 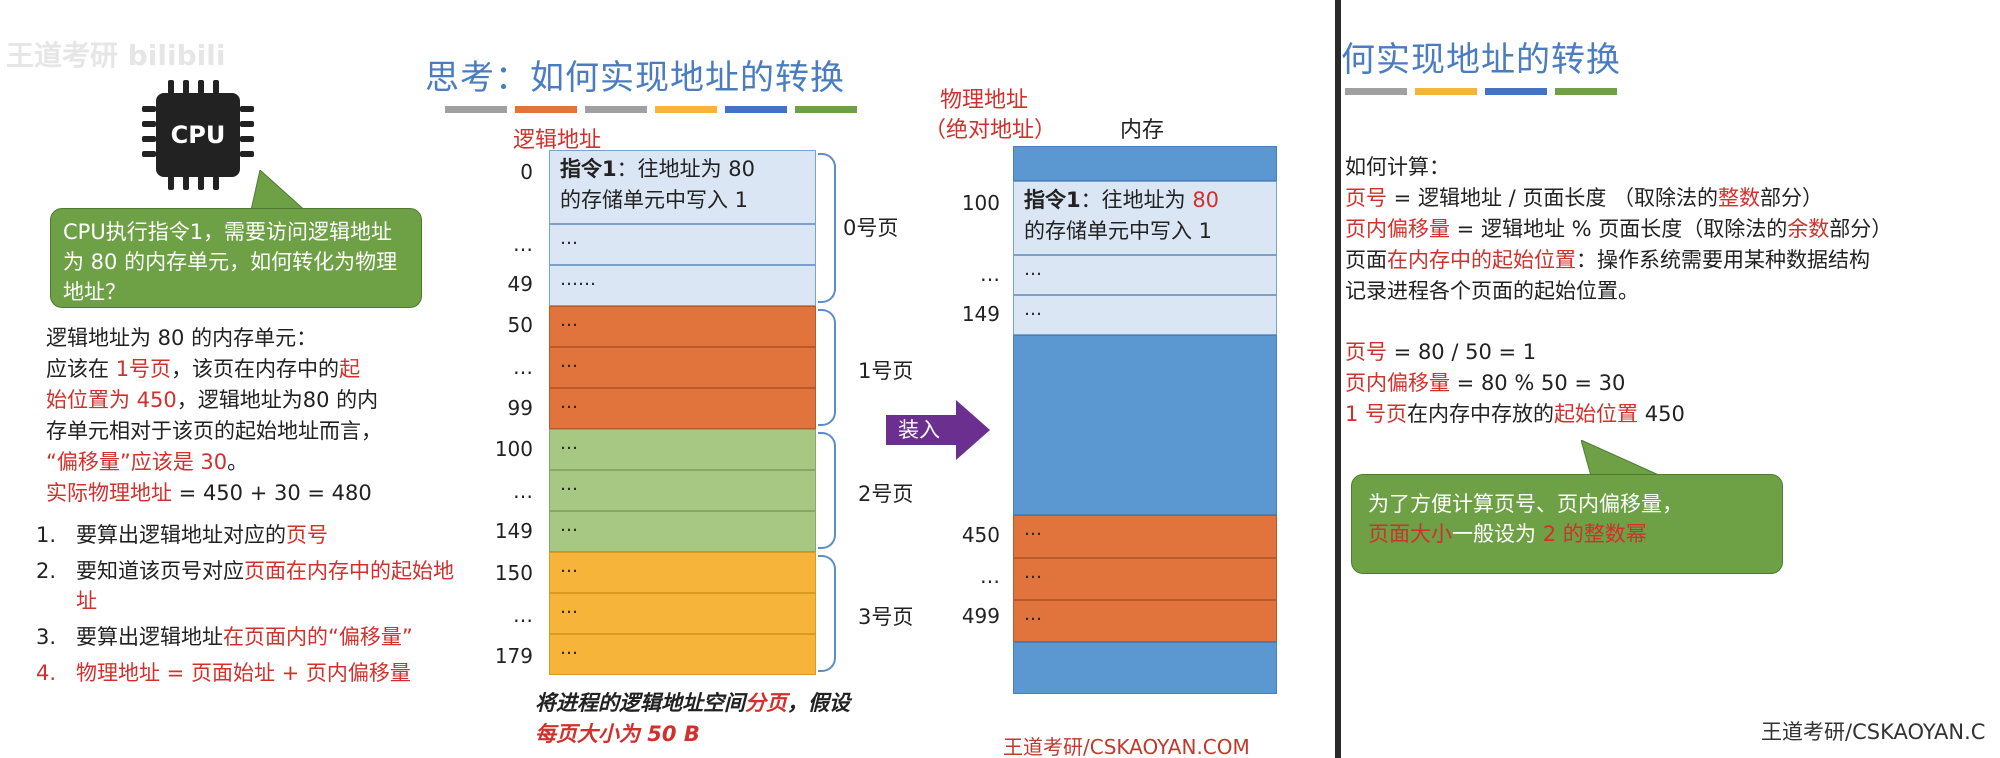 What do you see at coordinates (203, 369) in the screenshot?
I see `explain-line: 应该在 1号页，该页在内存中的起` at bounding box center [203, 369].